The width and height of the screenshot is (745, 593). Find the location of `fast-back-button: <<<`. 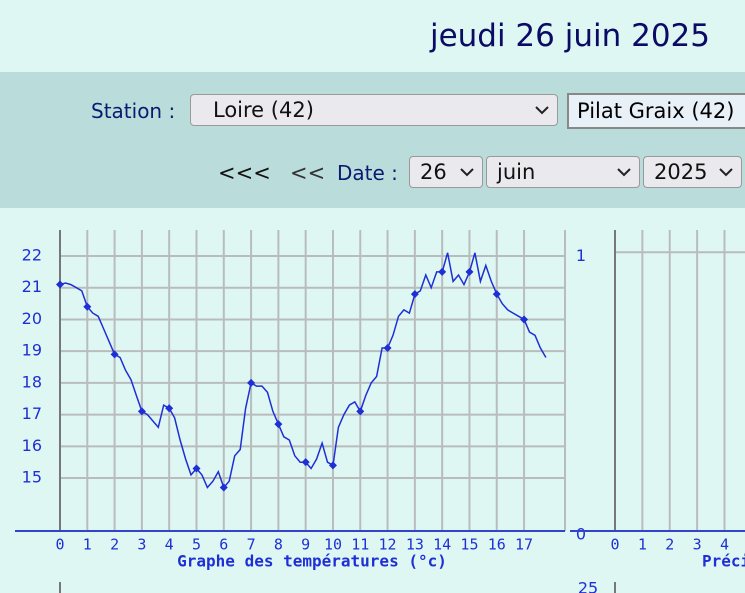

fast-back-button: <<< is located at coordinates (244, 173).